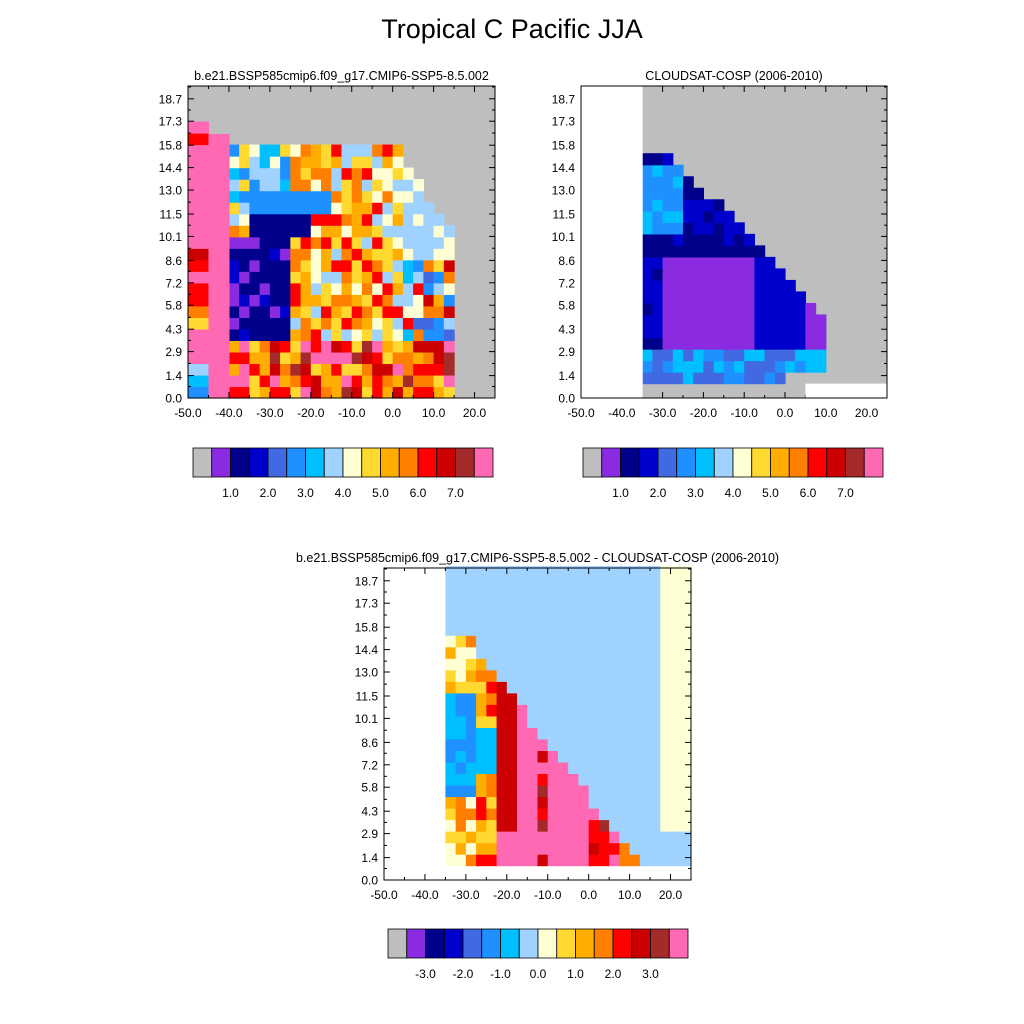 The image size is (1024, 1024). I want to click on y-tick-label: 0.0, so click(173, 399).